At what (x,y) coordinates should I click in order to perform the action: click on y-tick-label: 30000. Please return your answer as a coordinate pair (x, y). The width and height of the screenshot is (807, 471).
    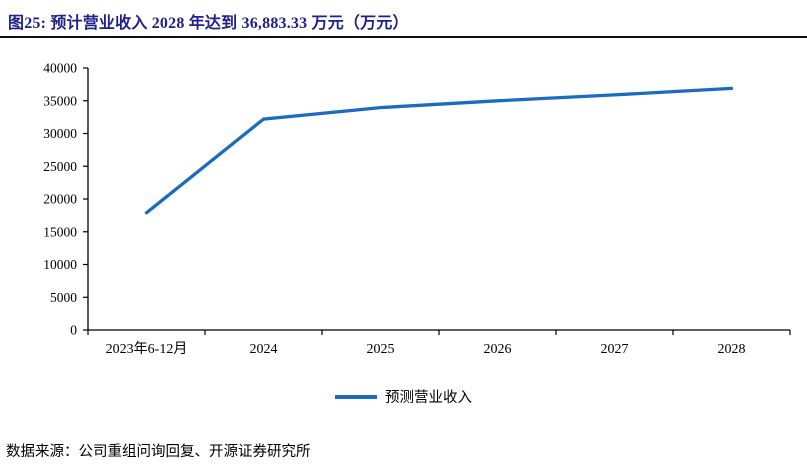
    Looking at the image, I should click on (60, 133).